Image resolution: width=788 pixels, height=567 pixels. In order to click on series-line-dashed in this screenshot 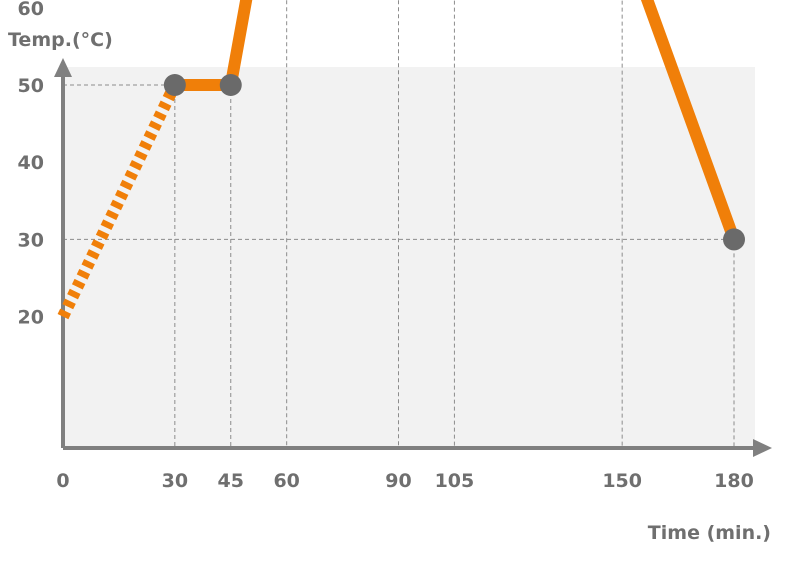, I will do `click(119, 201)`.